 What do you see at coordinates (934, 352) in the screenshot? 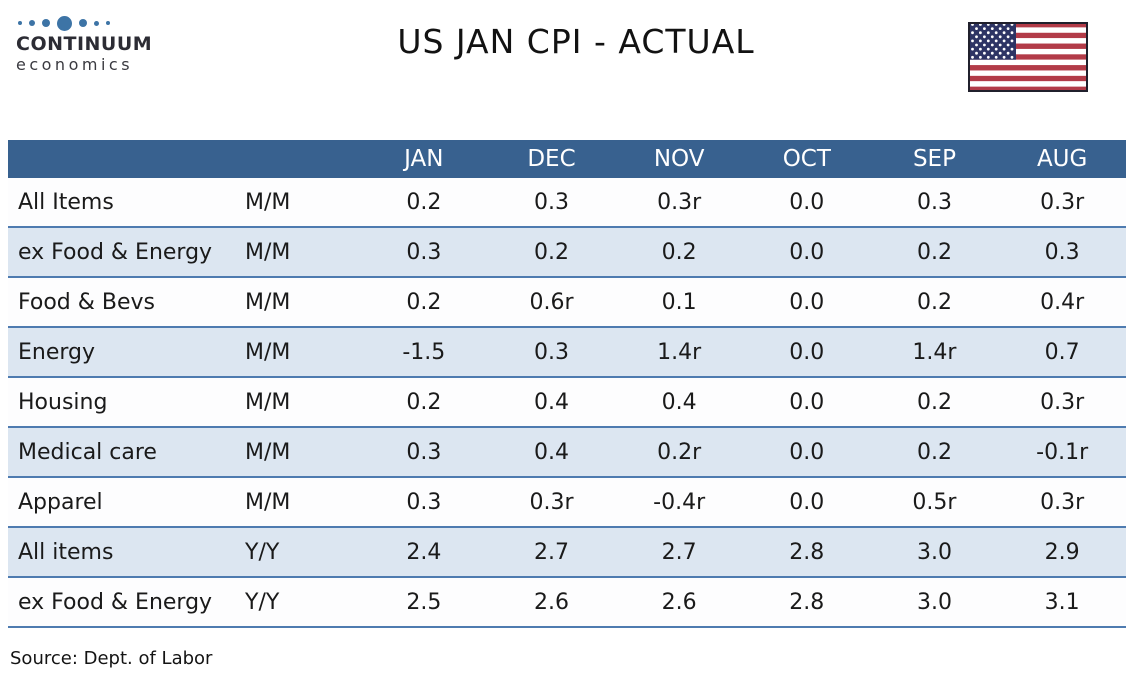
I see `data-cell: 1.4r` at bounding box center [934, 352].